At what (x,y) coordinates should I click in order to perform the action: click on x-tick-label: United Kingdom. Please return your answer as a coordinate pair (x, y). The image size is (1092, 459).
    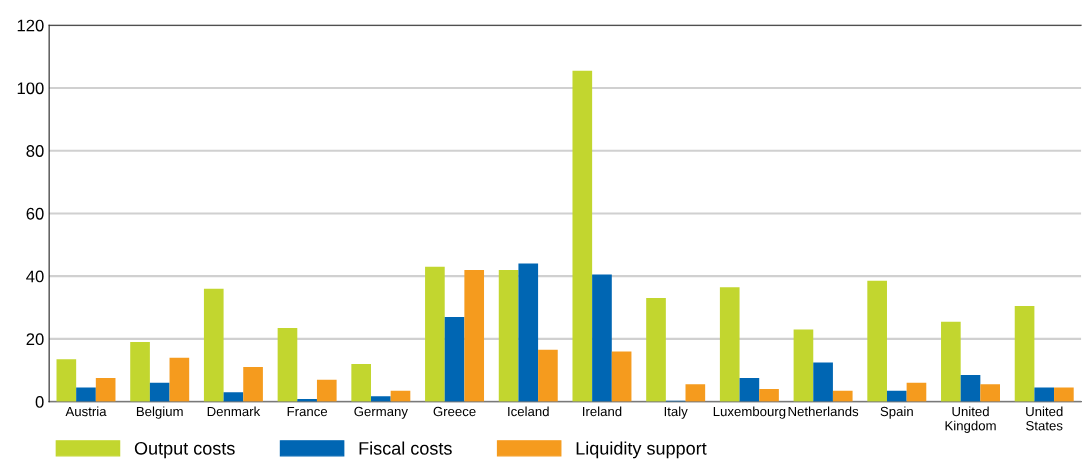
    Looking at the image, I should click on (970, 419).